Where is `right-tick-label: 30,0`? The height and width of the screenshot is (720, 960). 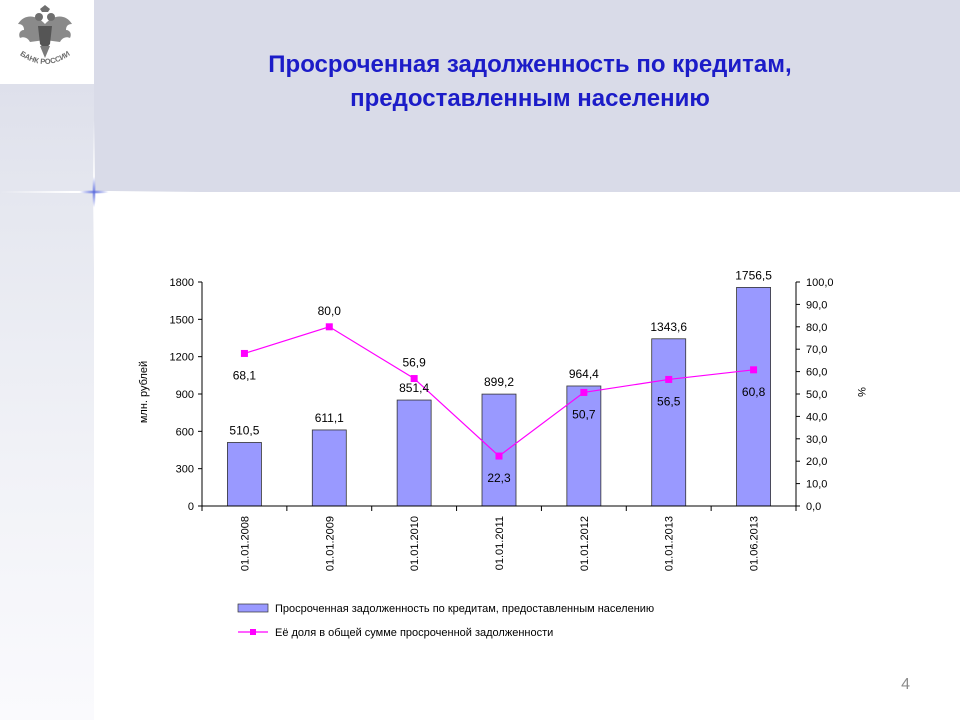
right-tick-label: 30,0 is located at coordinates (816, 440).